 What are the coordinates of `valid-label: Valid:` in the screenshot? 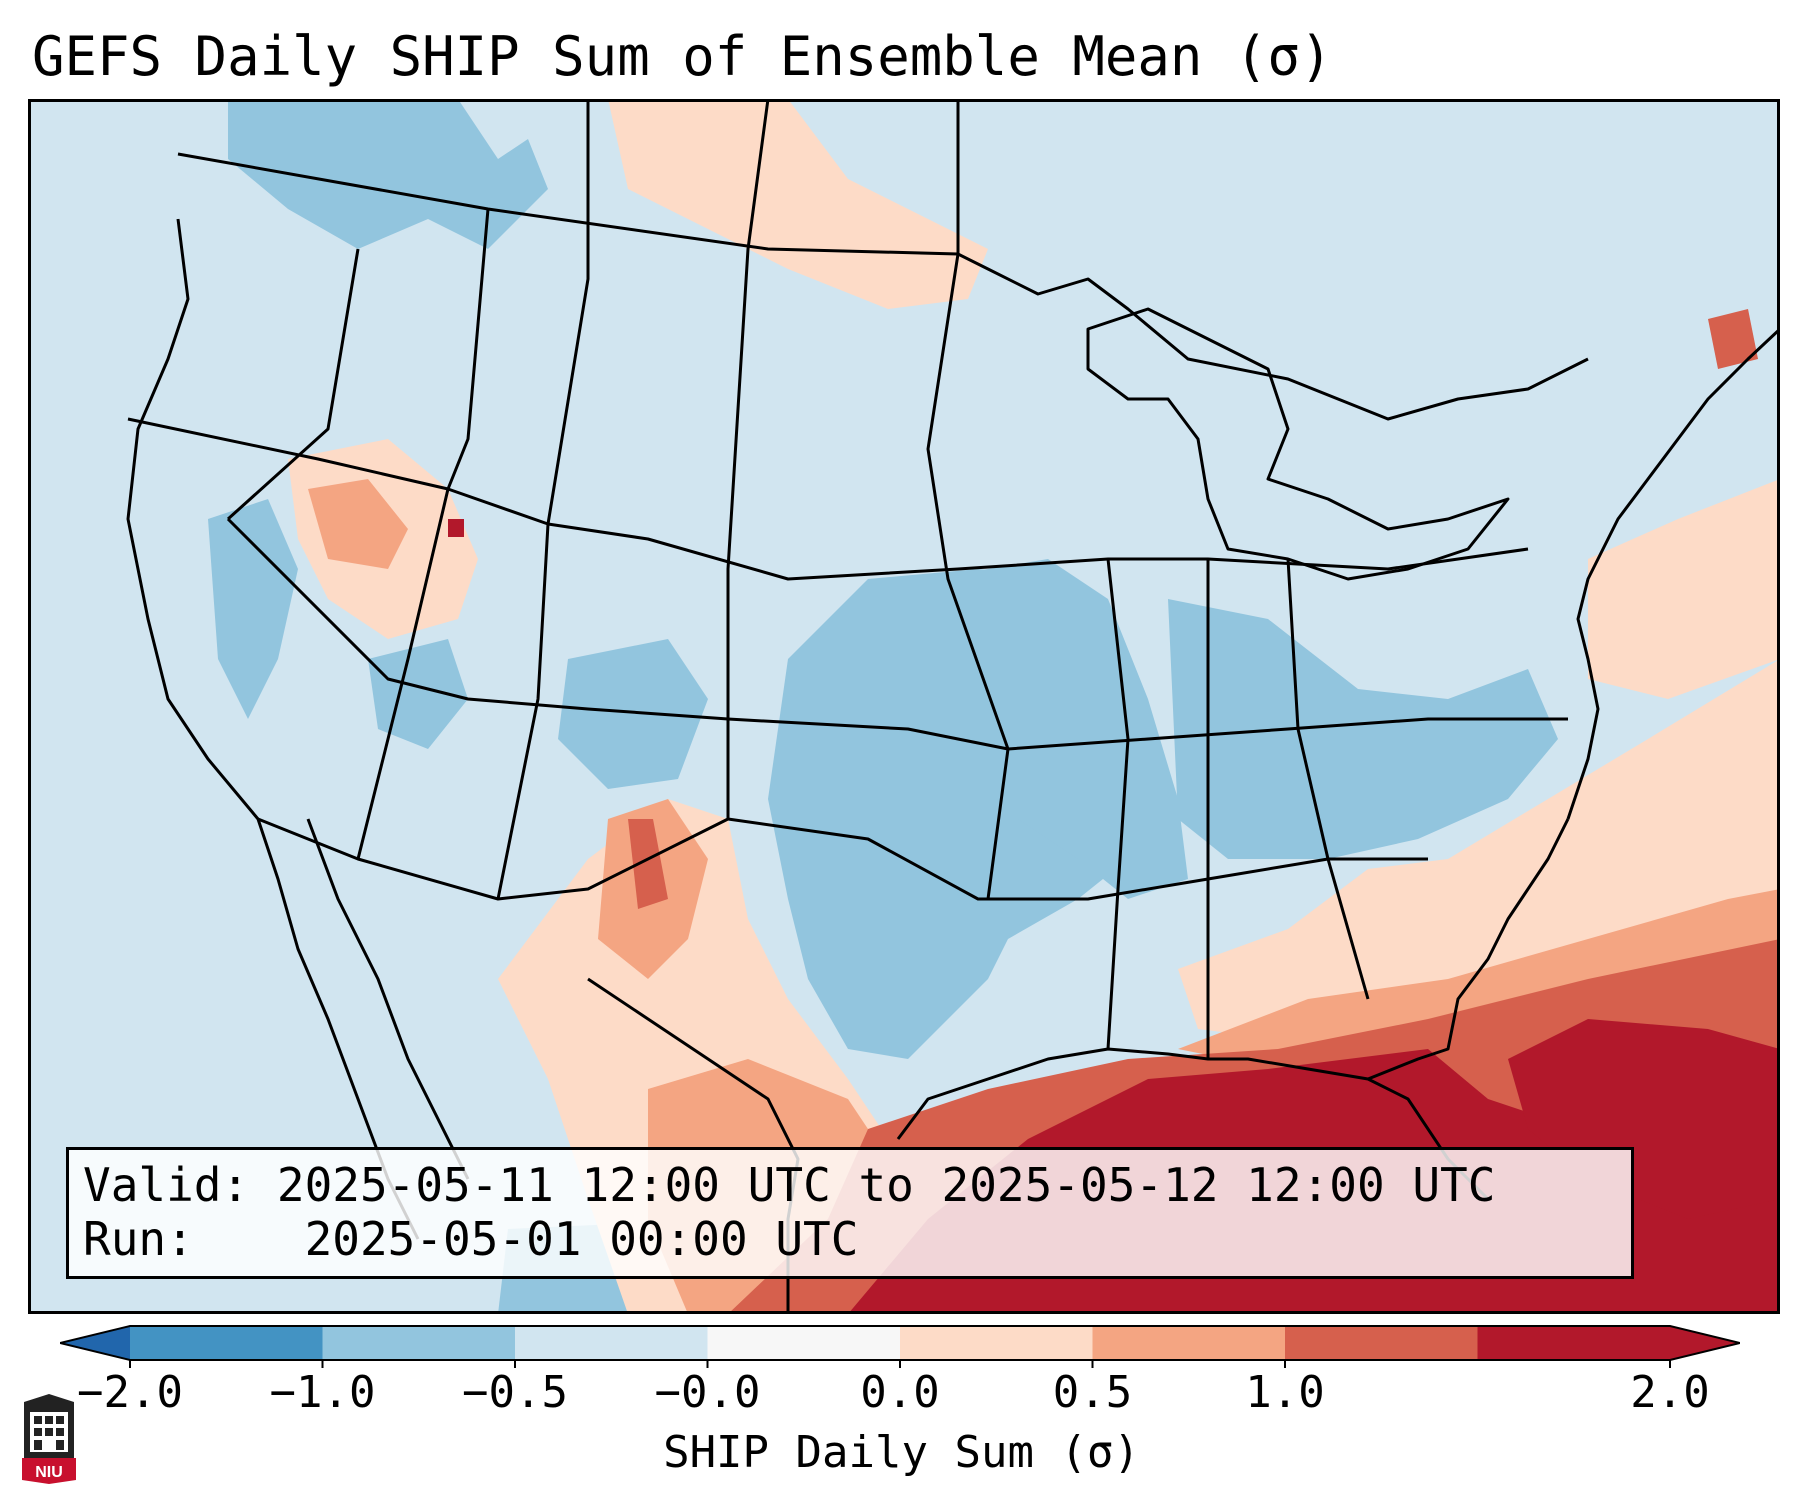 It's located at (166, 1185).